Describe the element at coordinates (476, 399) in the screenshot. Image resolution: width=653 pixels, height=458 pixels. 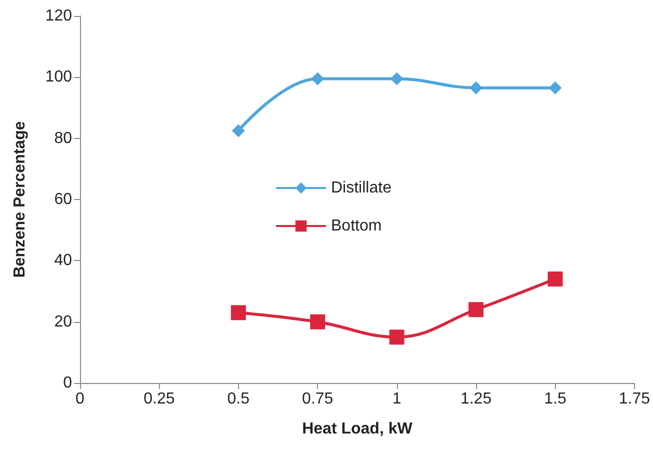
I see `x-tick-label: 1.25` at that location.